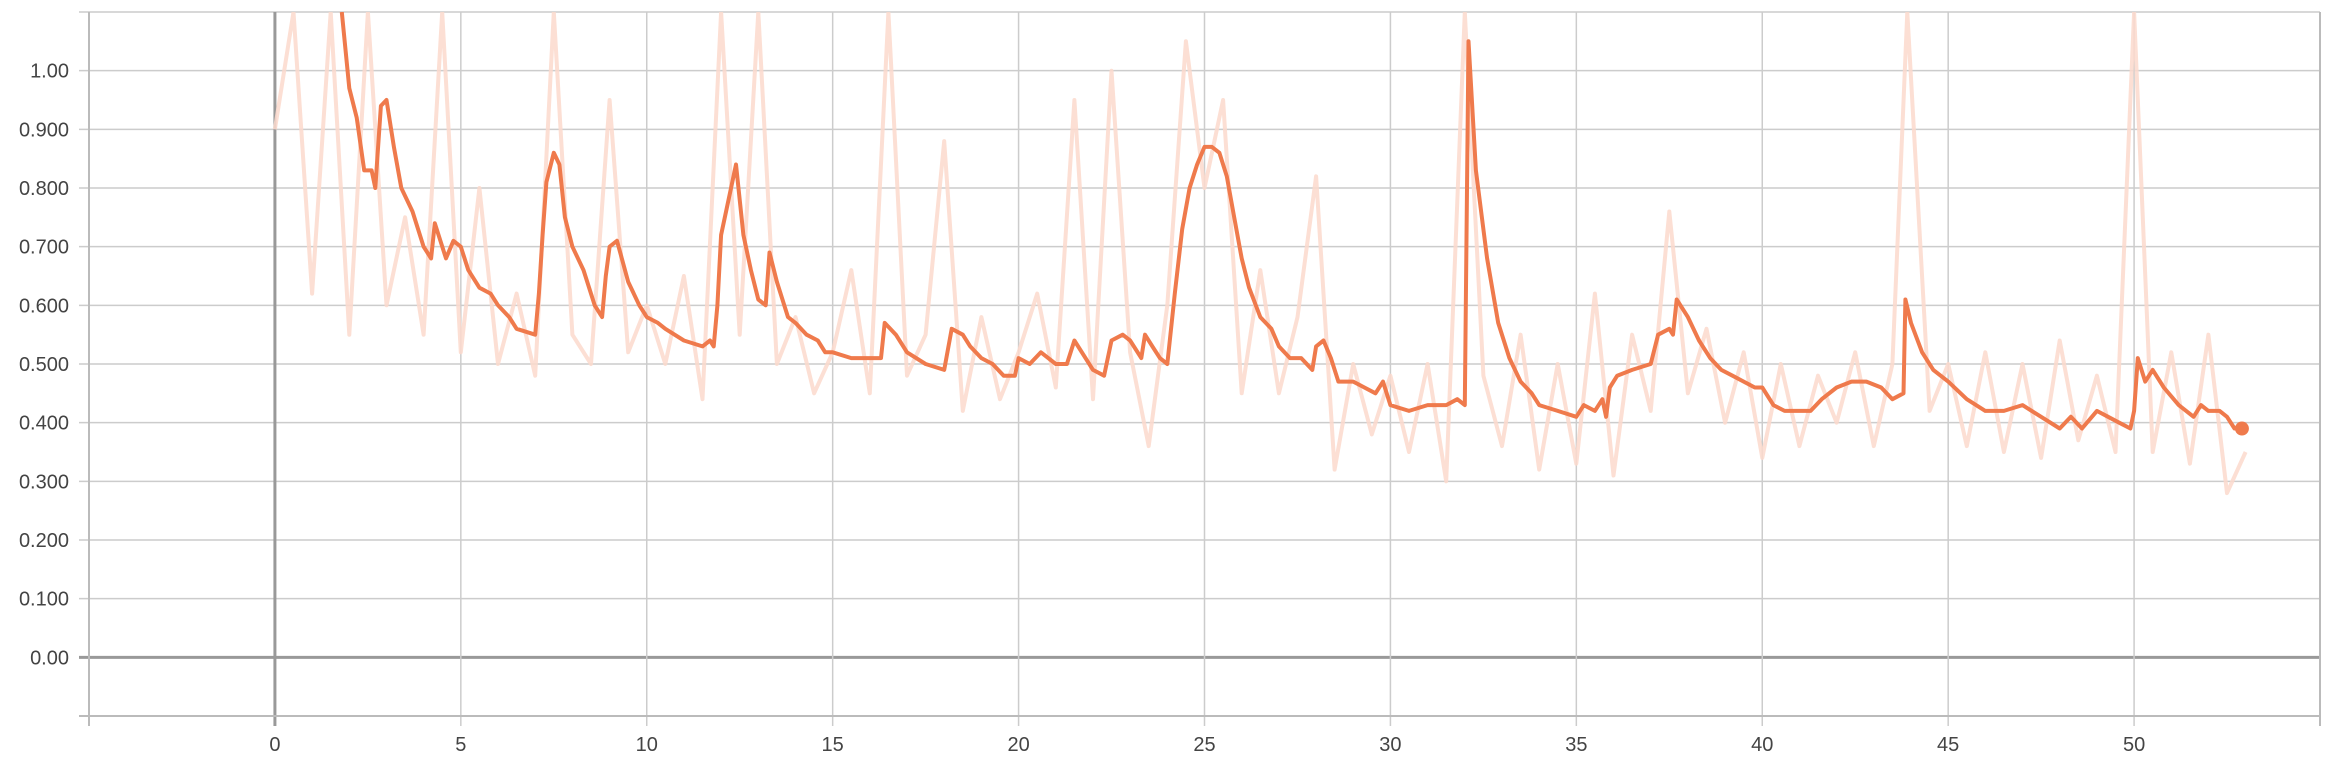 The height and width of the screenshot is (764, 2330). What do you see at coordinates (1390, 745) in the screenshot?
I see `x-tick-label: 30` at bounding box center [1390, 745].